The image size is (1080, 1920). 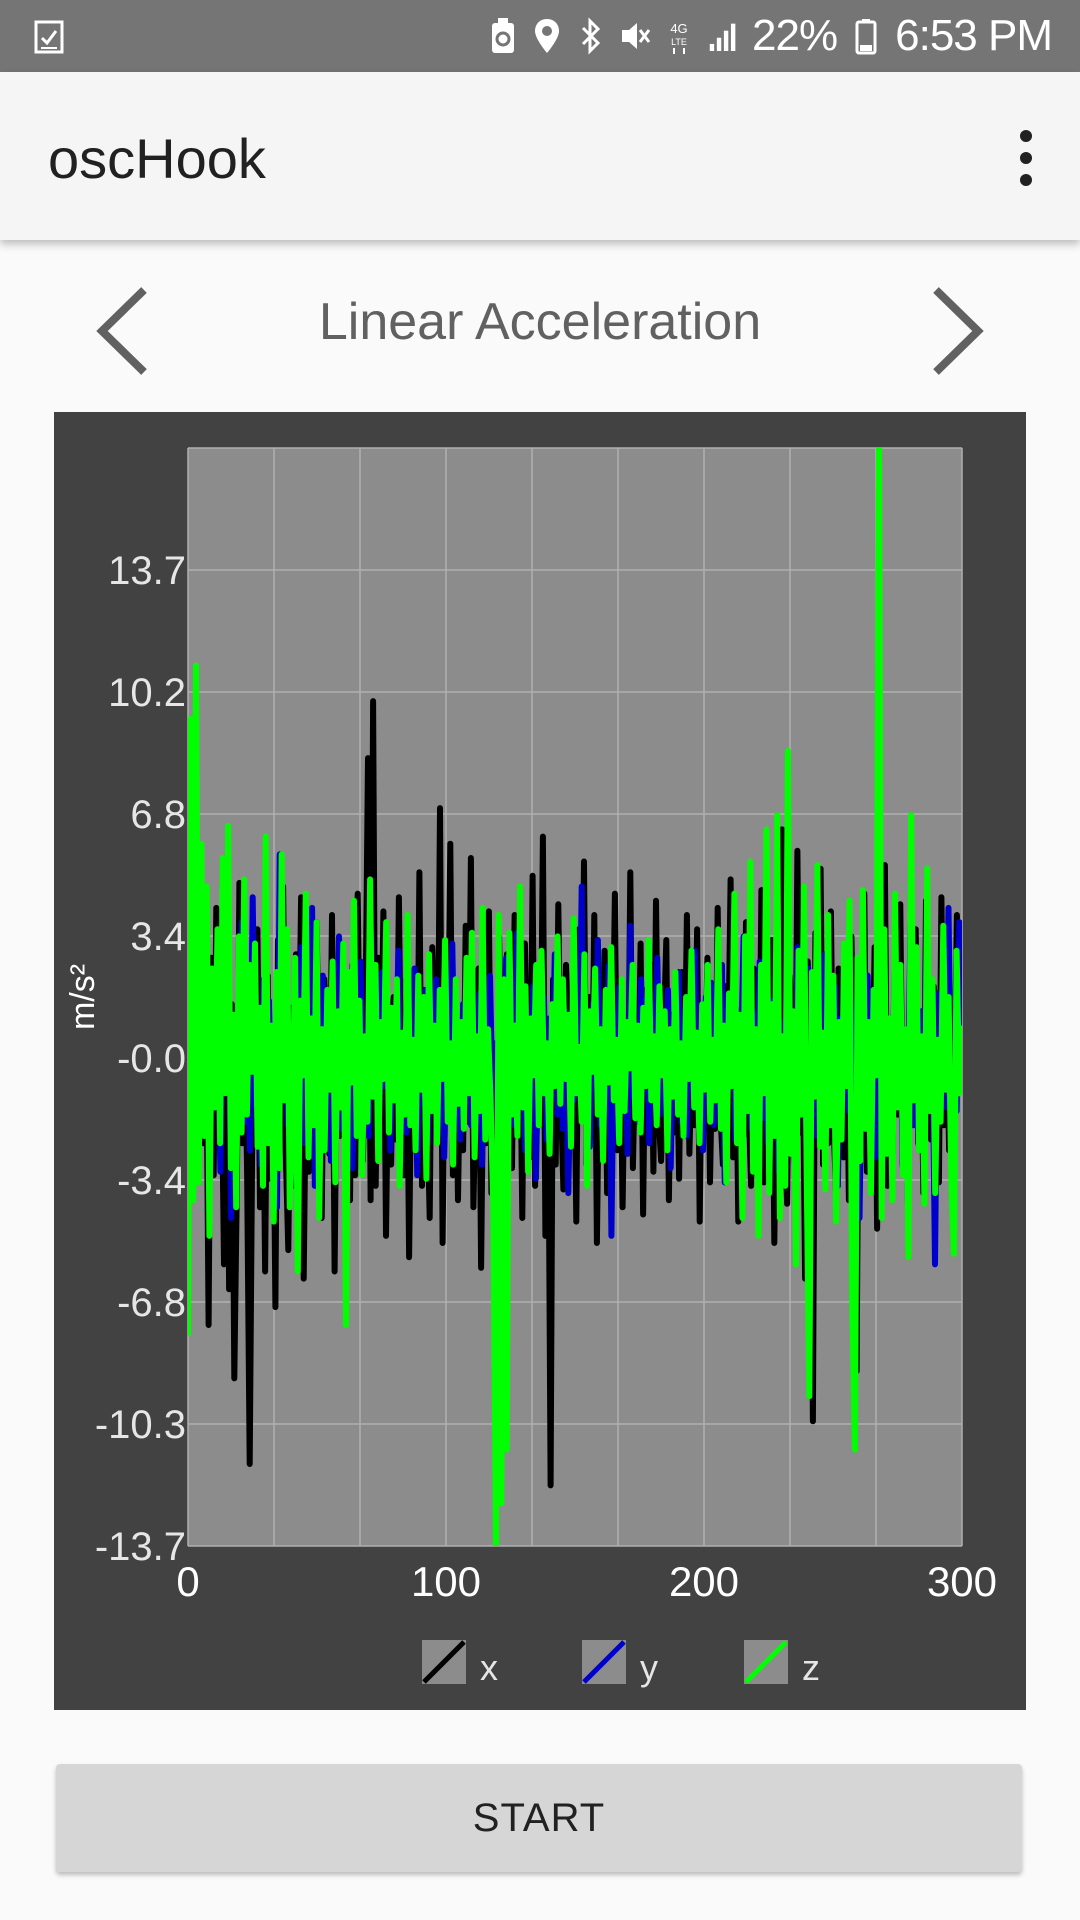 What do you see at coordinates (151, 1059) in the screenshot?
I see `y-tick-label: -0.0` at bounding box center [151, 1059].